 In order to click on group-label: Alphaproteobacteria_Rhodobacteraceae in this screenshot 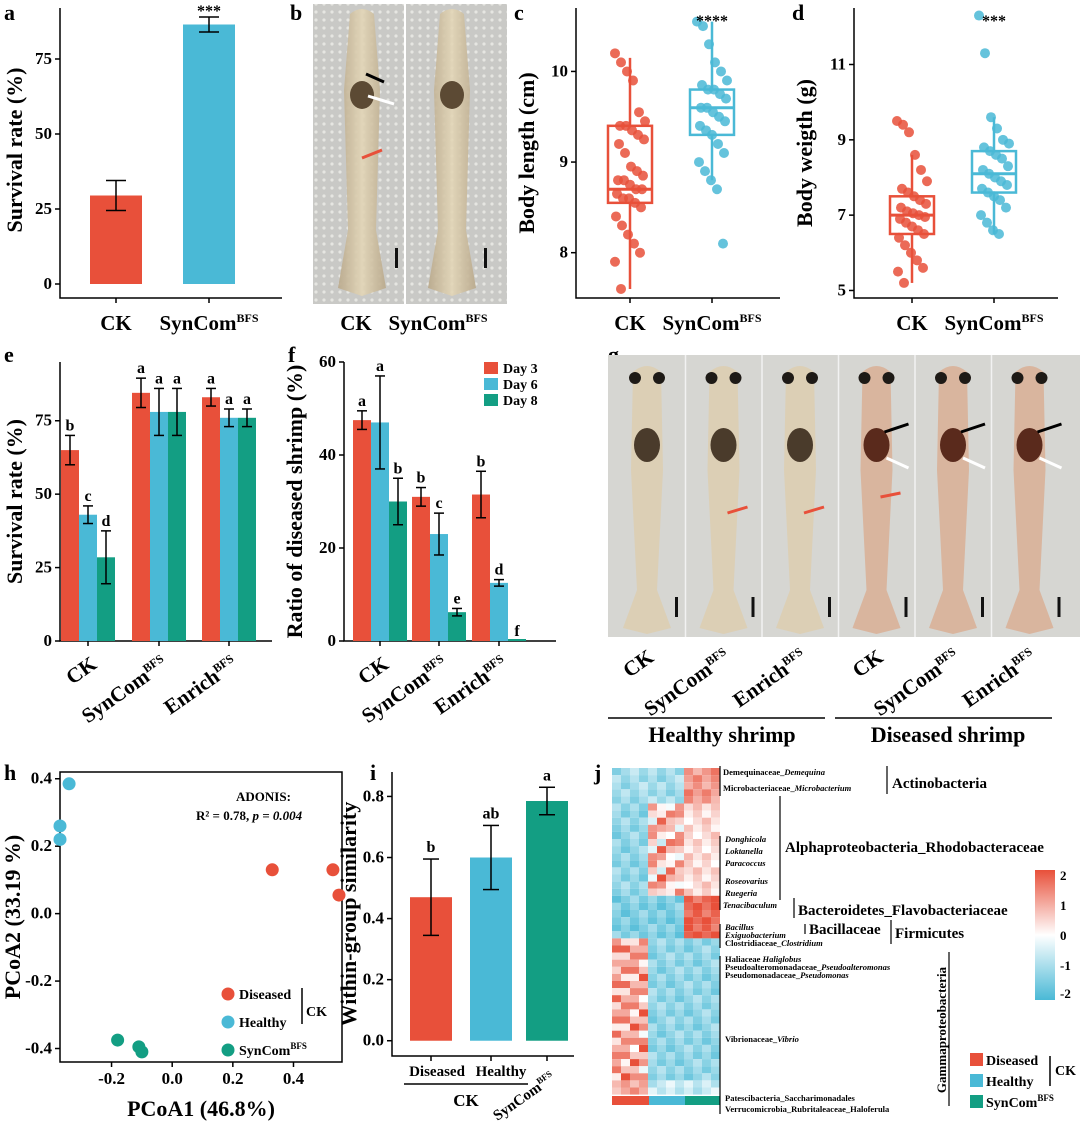, I will do `click(914, 848)`.